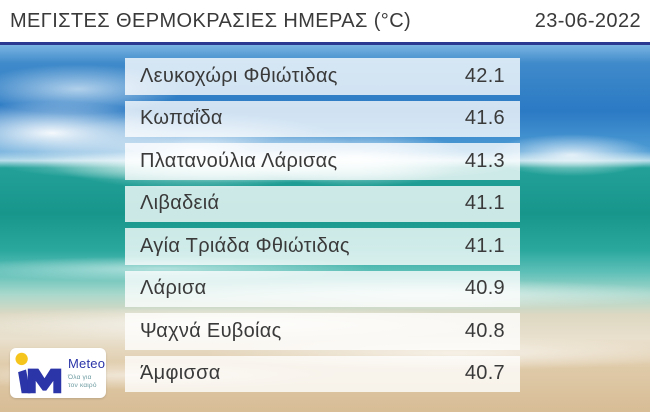  I want to click on station-name: Λευκοχώρι Φθιώτιδας, so click(239, 75).